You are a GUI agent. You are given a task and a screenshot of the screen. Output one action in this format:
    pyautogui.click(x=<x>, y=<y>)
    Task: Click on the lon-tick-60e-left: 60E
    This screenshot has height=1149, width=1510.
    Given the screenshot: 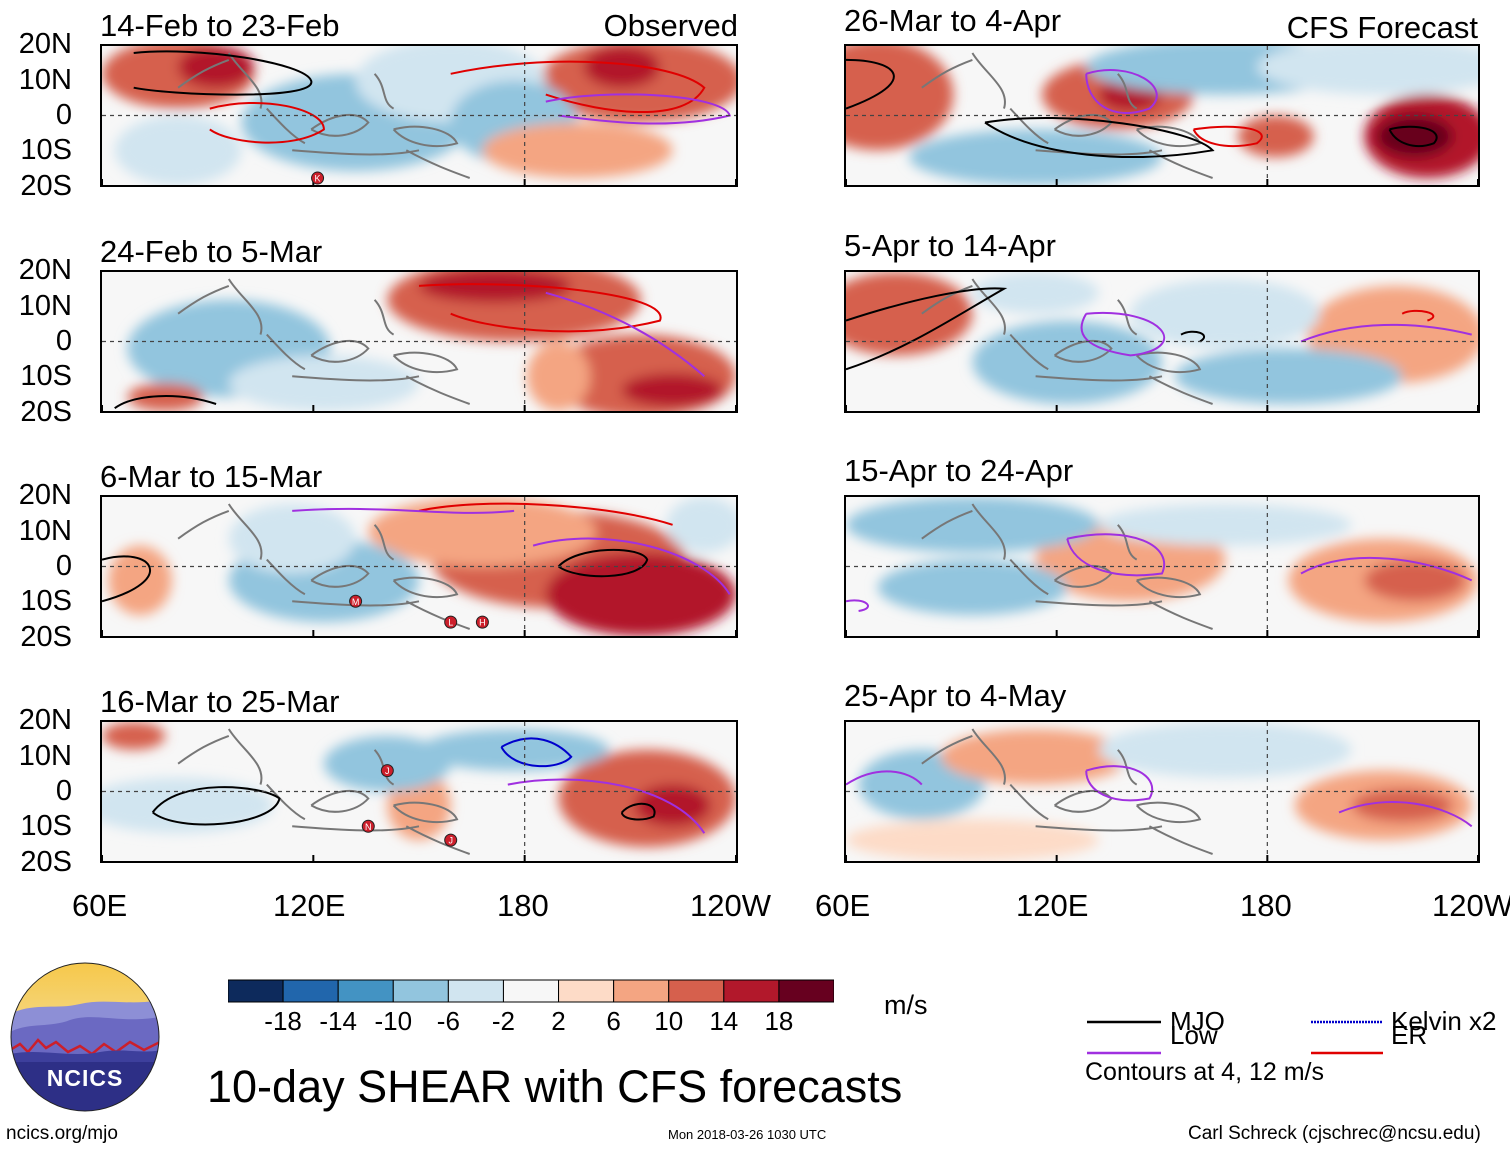 What is the action you would take?
    pyautogui.click(x=100, y=905)
    